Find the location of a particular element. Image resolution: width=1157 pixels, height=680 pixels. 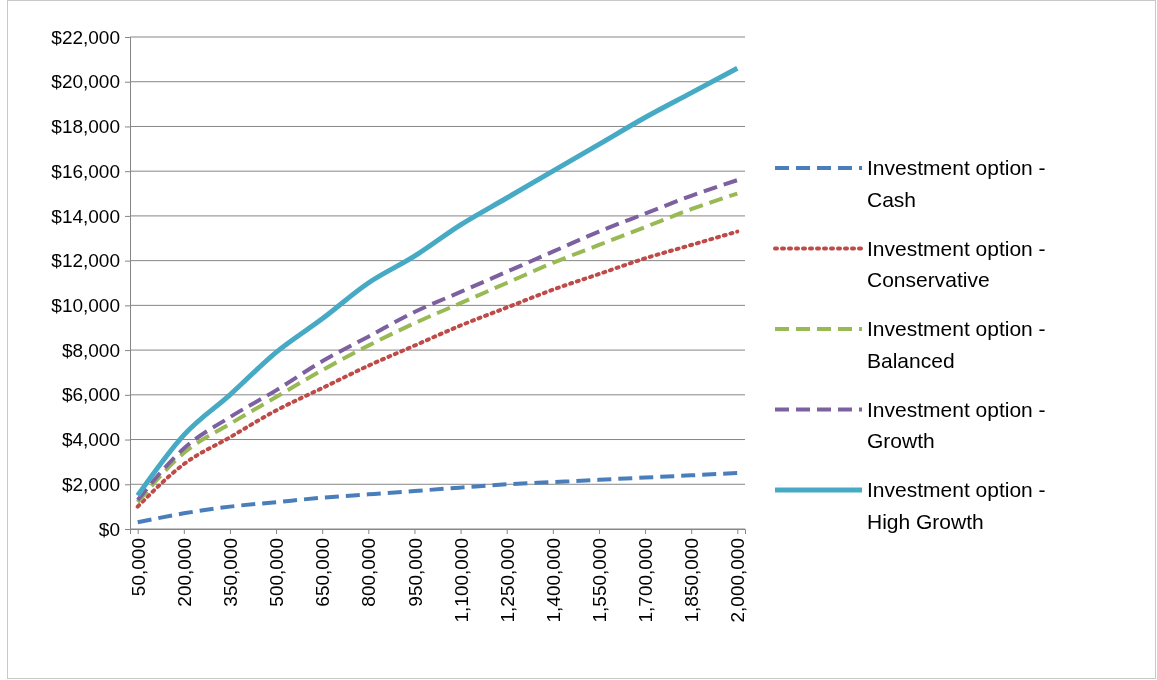

x-tick-label: 1,850,000 is located at coordinates (692, 580).